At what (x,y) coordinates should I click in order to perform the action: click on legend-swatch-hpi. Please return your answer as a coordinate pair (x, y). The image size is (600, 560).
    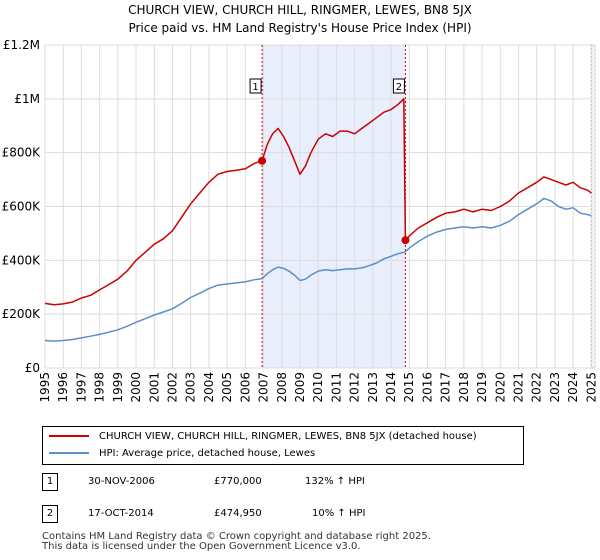
    Looking at the image, I should click on (69, 453).